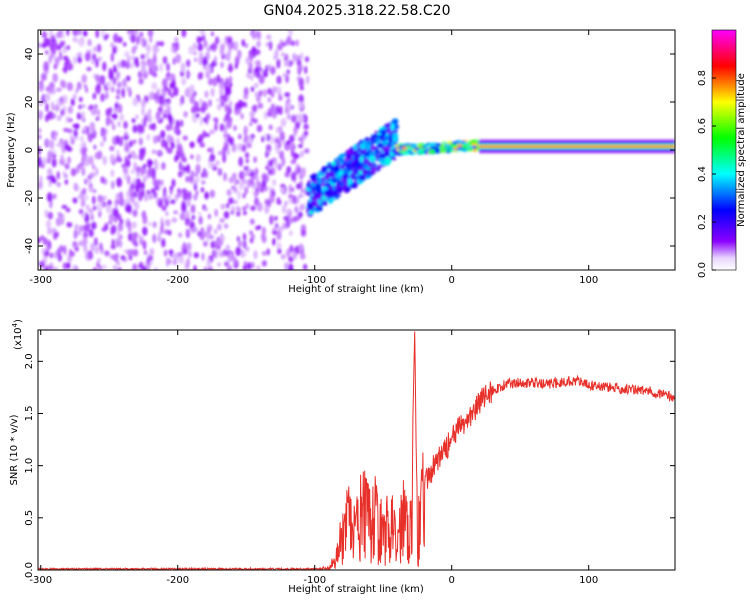 The height and width of the screenshot is (600, 750). Describe the element at coordinates (11, 150) in the screenshot. I see `spectrogram-y-label: Frequency (Hz)` at that location.